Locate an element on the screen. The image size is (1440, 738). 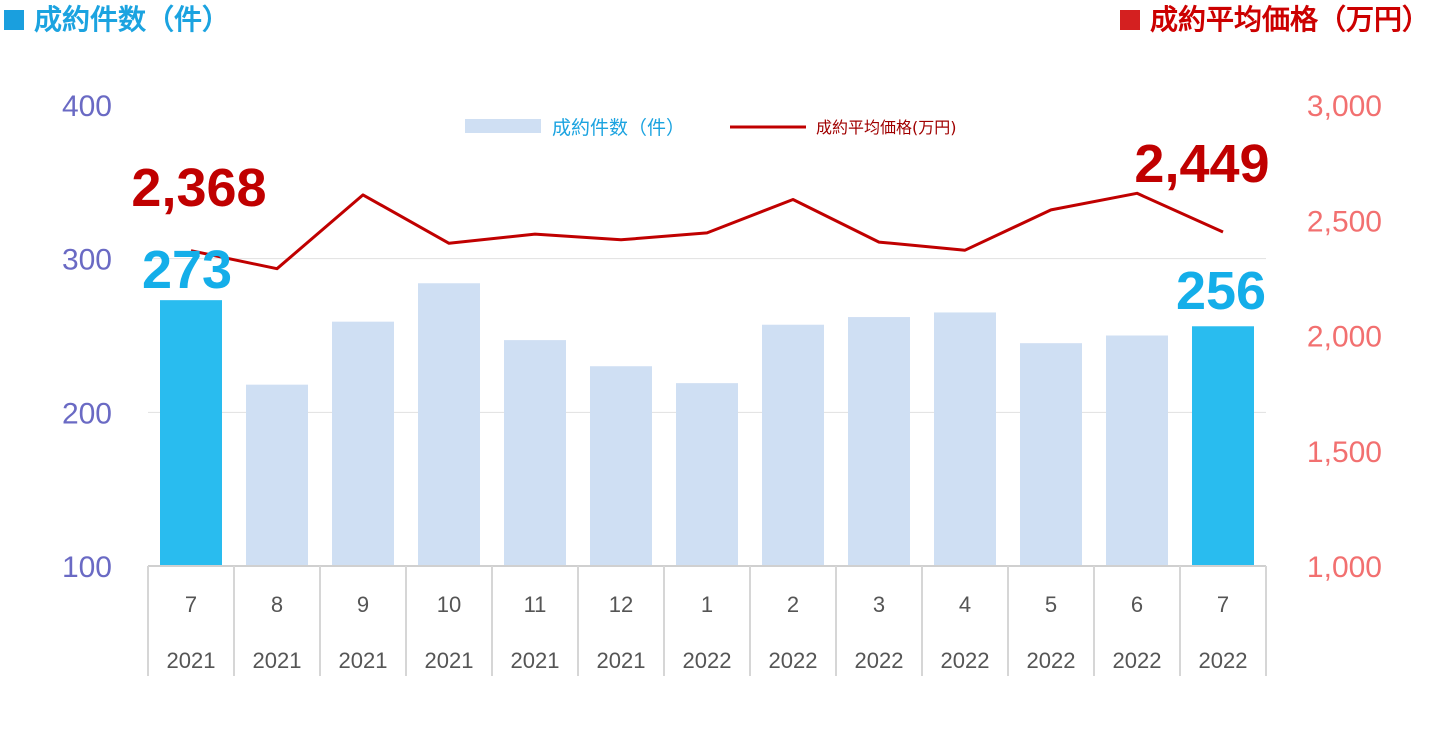
right-axis-tick: 2,500 is located at coordinates (1344, 221).